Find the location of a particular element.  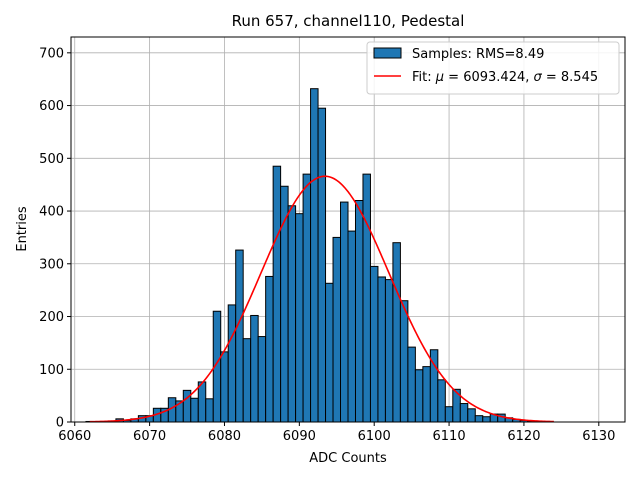

x-tick-label: 6120 is located at coordinates (523, 436).